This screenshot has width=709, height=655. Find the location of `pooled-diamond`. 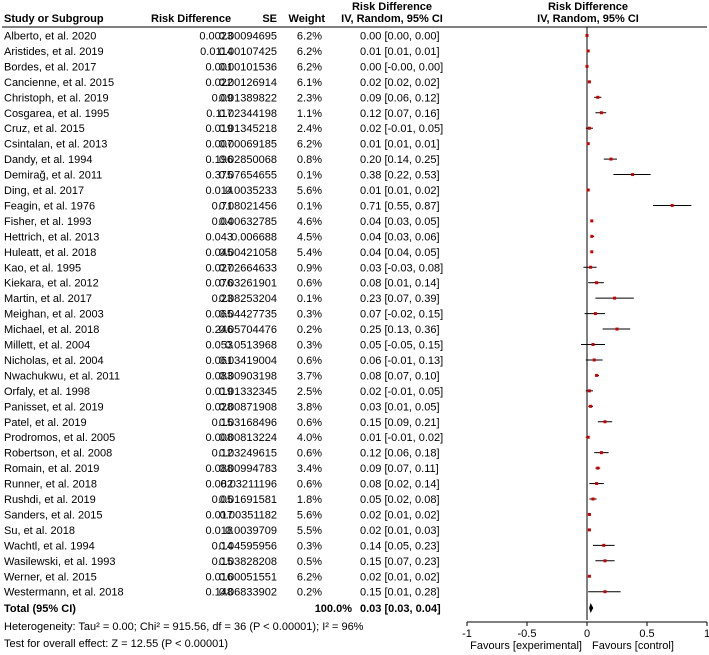

pooled-diamond is located at coordinates (591, 608).